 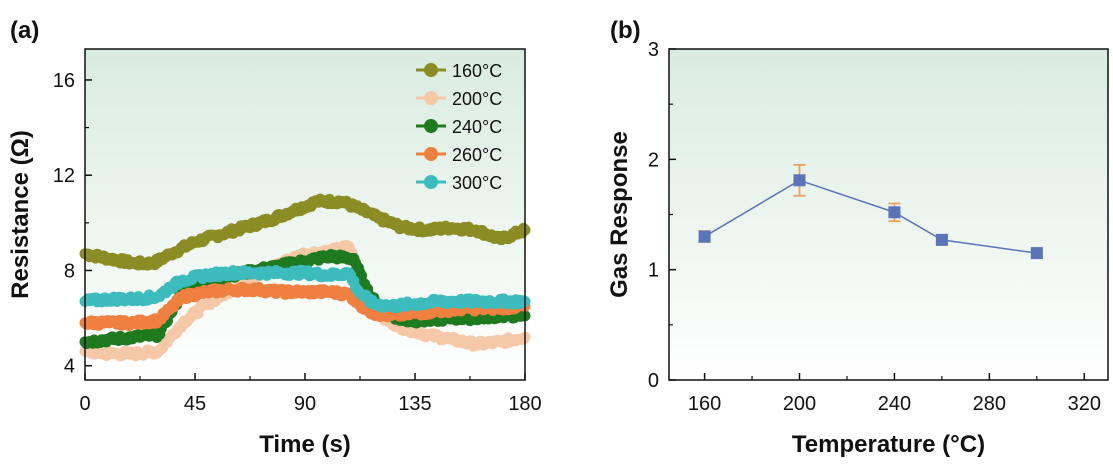 What do you see at coordinates (524, 404) in the screenshot?
I see `x-tick-label: 180` at bounding box center [524, 404].